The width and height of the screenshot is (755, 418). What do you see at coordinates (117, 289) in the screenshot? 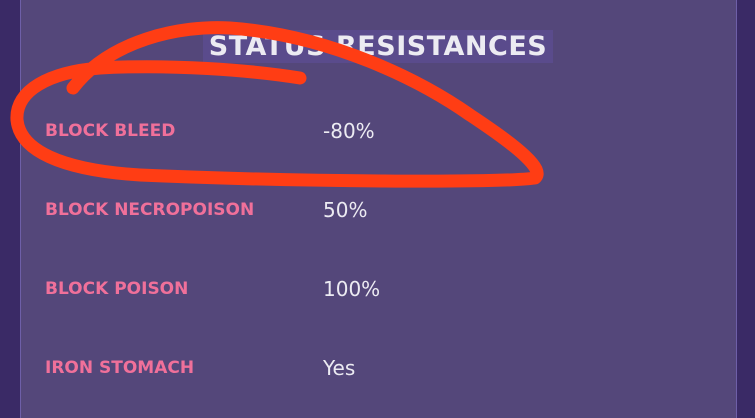
I see `stat-label: BLOCK POISON` at bounding box center [117, 289].